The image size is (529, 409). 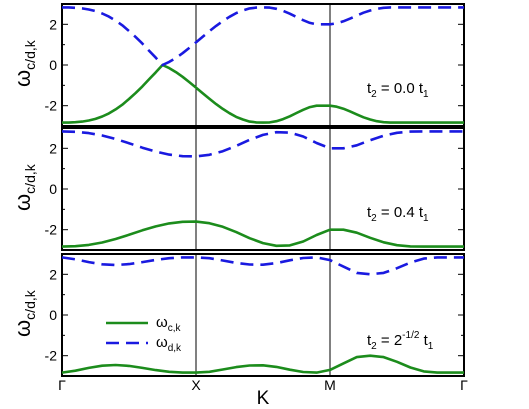 What do you see at coordinates (398, 214) in the screenshot?
I see `hopping-annotation: t2 = 0.4 t1` at bounding box center [398, 214].